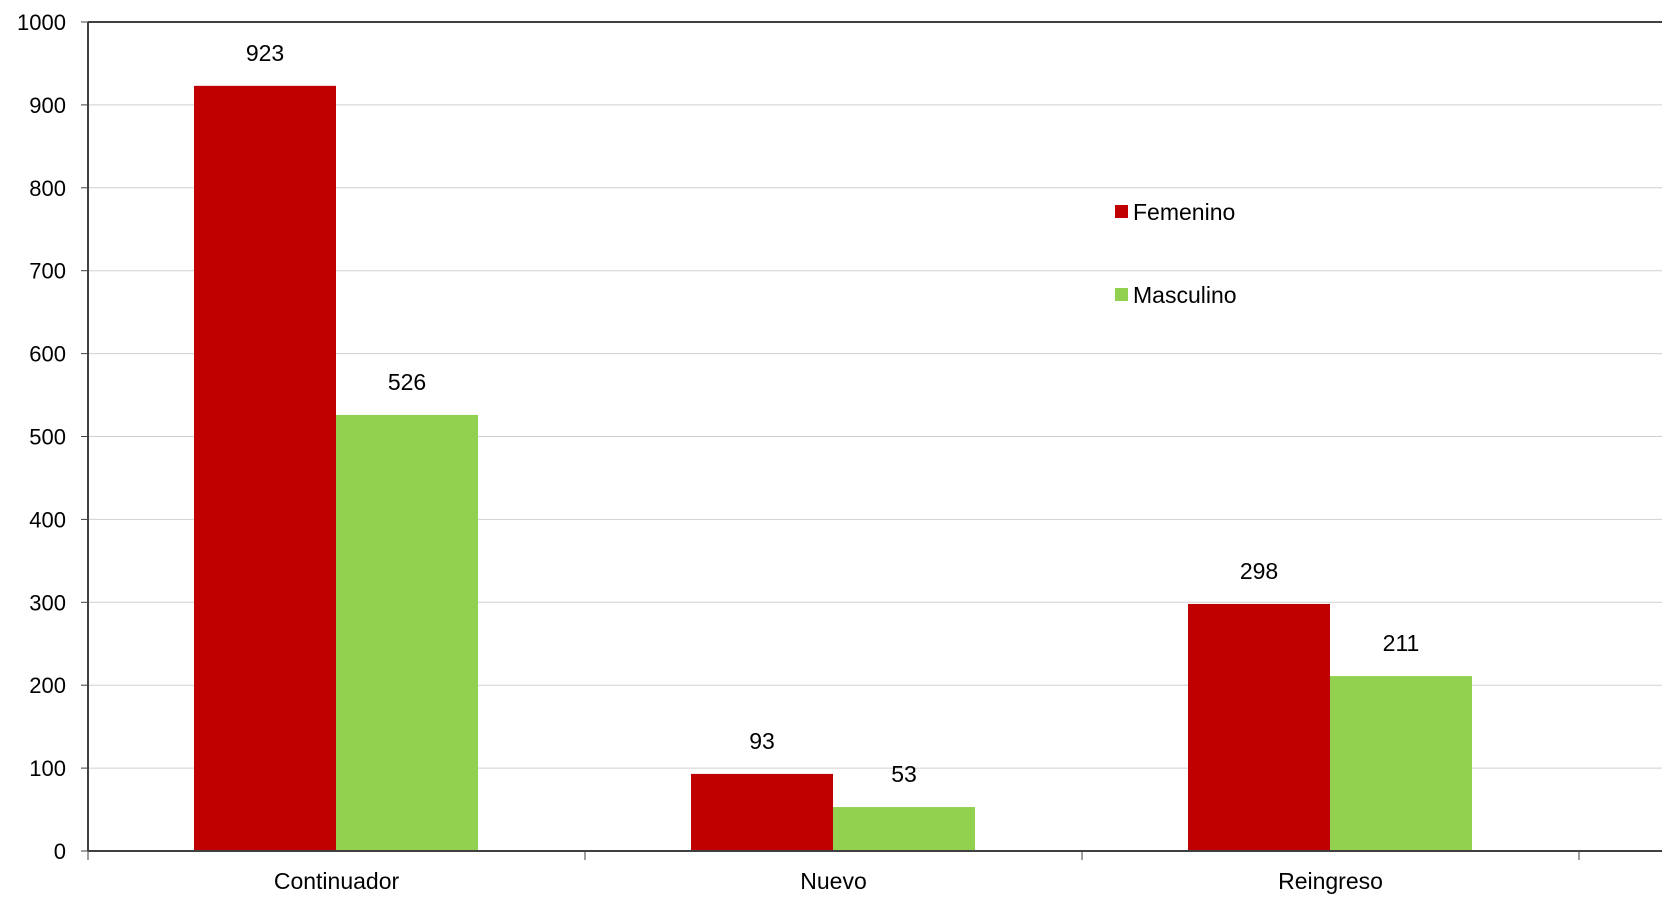 The width and height of the screenshot is (1662, 901). Describe the element at coordinates (47, 519) in the screenshot. I see `y-tick-label: 400` at that location.